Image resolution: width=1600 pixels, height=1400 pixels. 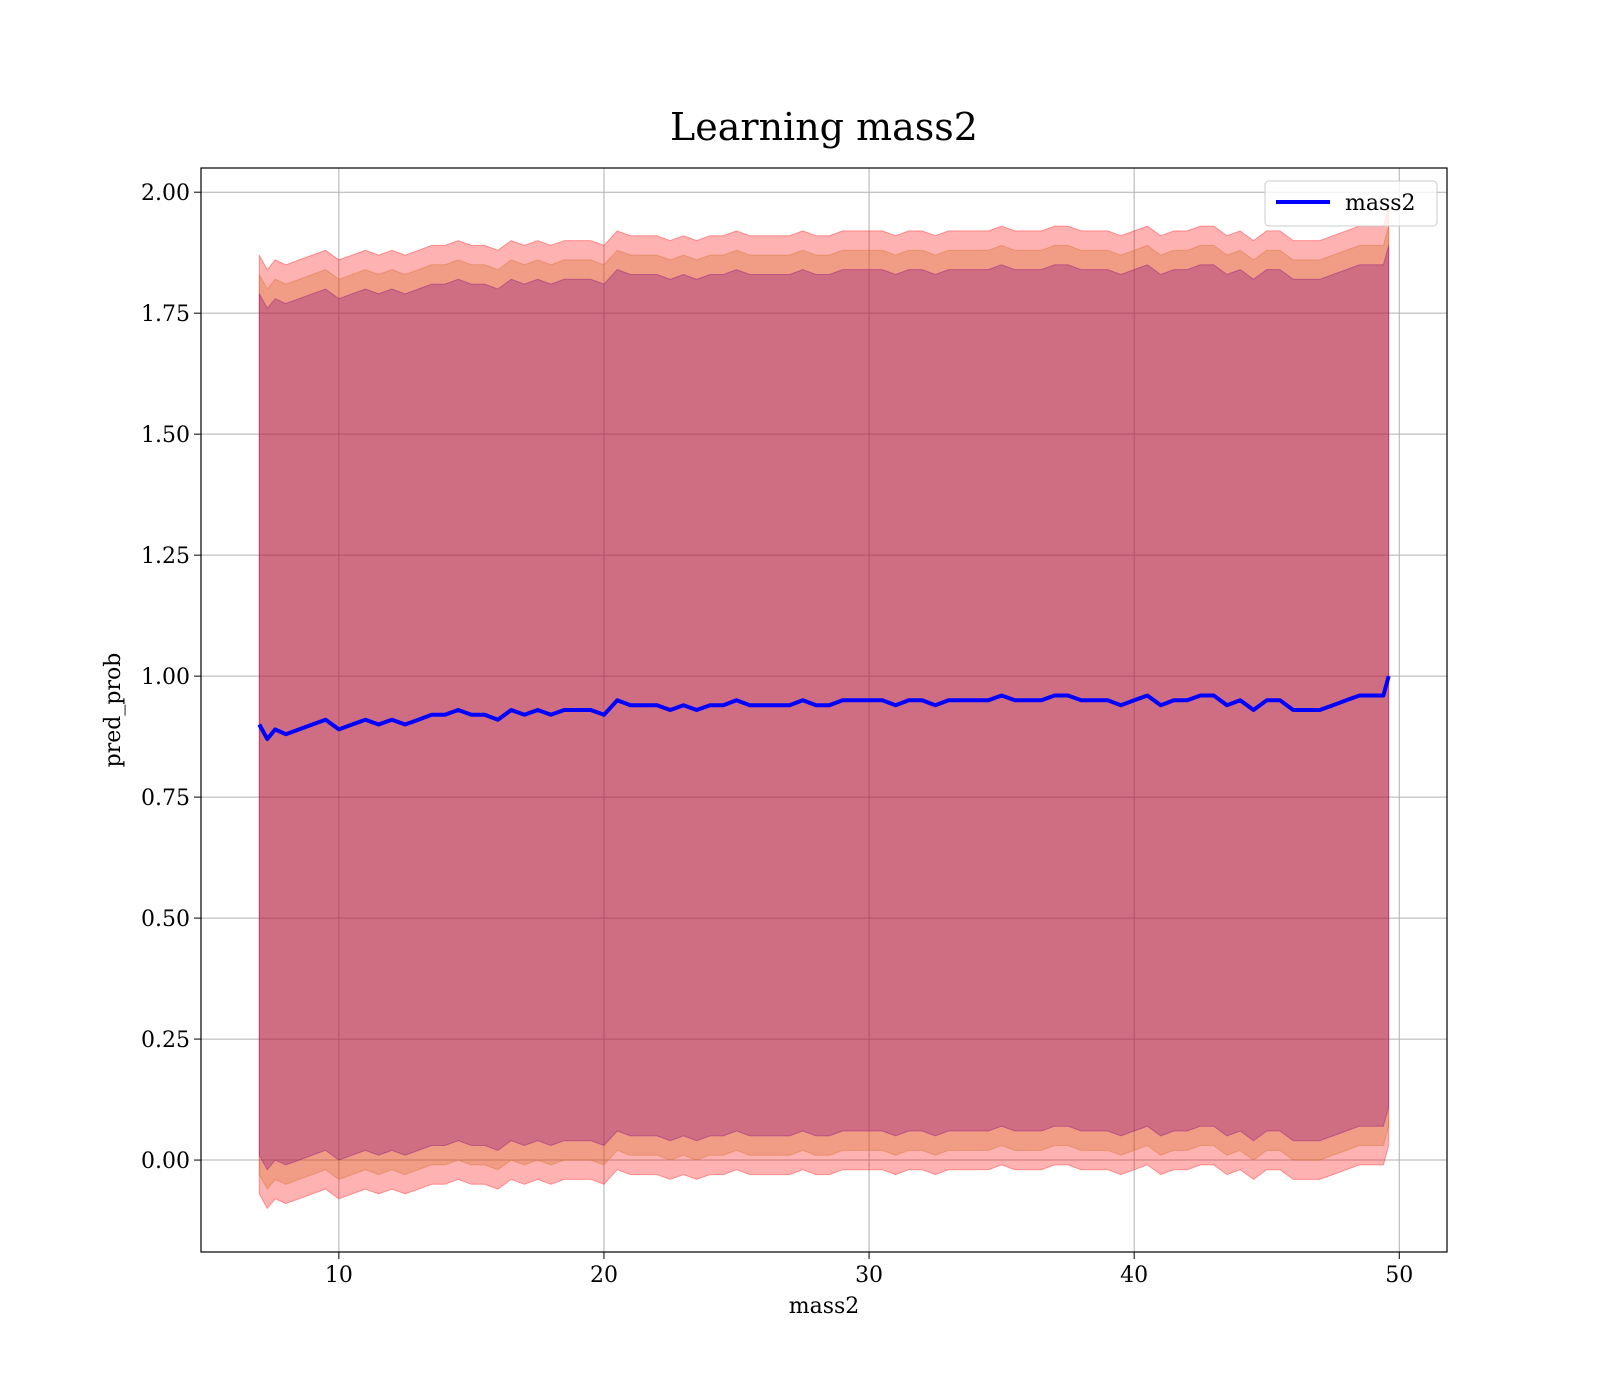 What do you see at coordinates (165, 435) in the screenshot?
I see `y-tick-label: 1.50` at bounding box center [165, 435].